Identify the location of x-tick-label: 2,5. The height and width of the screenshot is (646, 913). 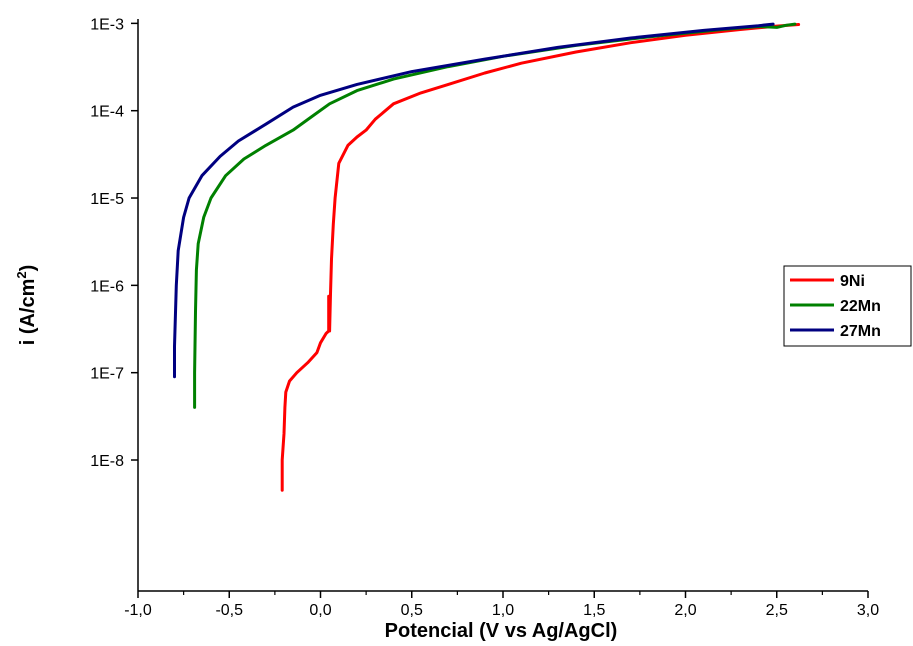
(777, 610).